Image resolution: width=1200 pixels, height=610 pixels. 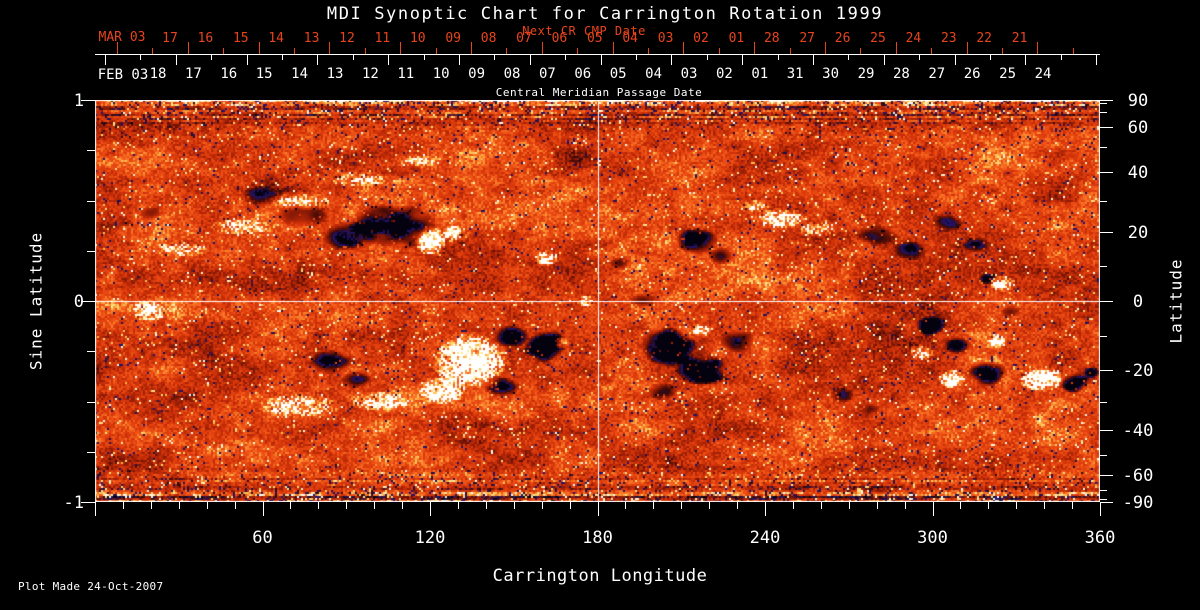 I want to click on right-axis-tick-label: 20, so click(x=1138, y=233).